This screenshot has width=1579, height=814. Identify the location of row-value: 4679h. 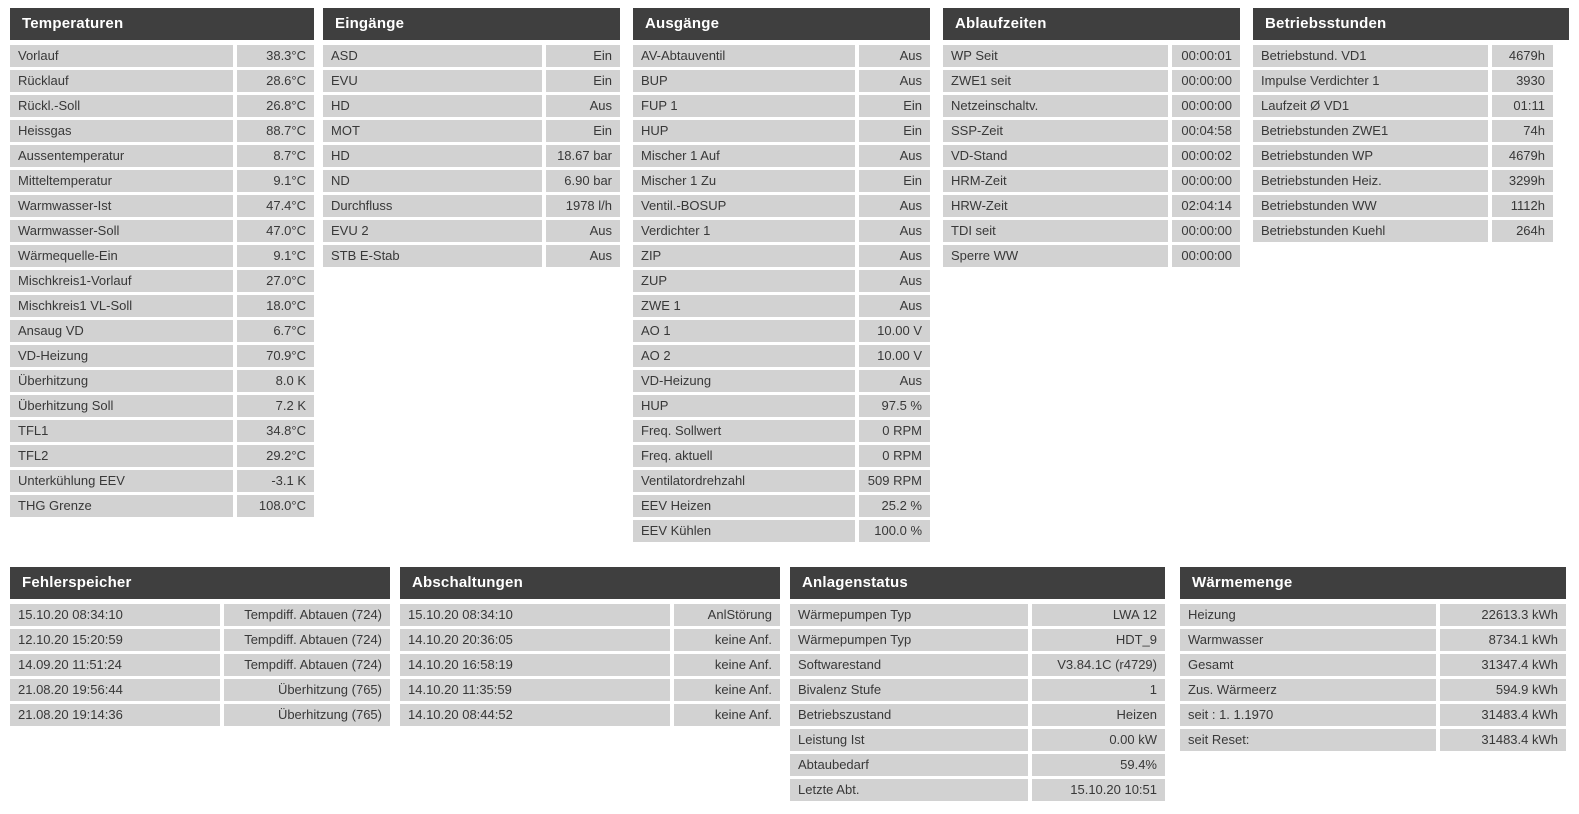
(1522, 156).